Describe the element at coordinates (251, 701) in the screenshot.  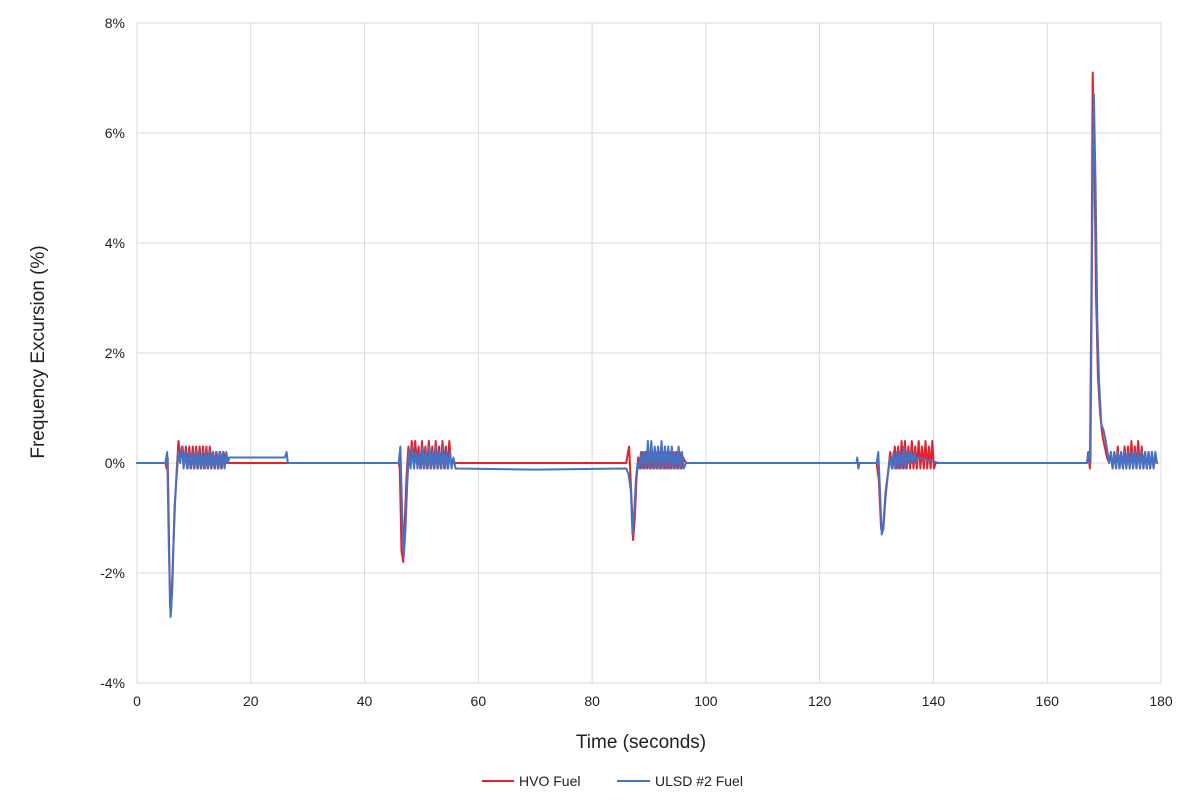
I see `x-tick-label: 20` at that location.